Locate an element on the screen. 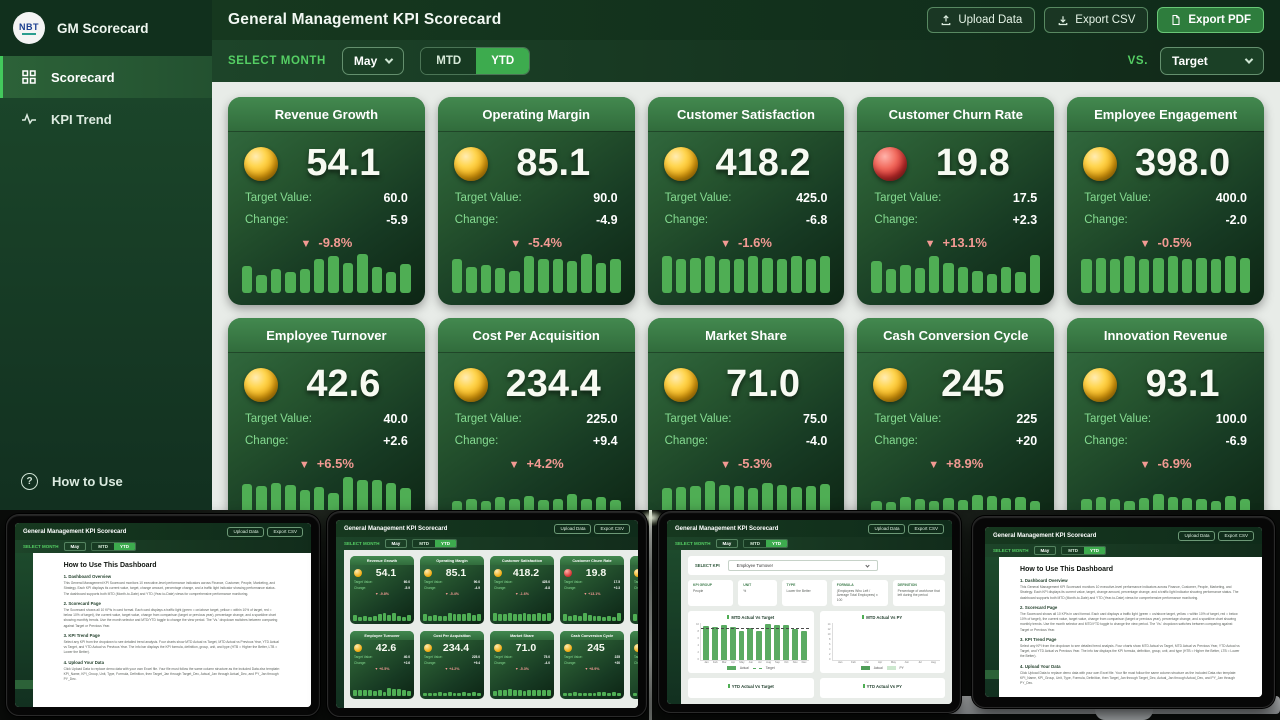  card-title: Revenue Growth is located at coordinates (326, 114).